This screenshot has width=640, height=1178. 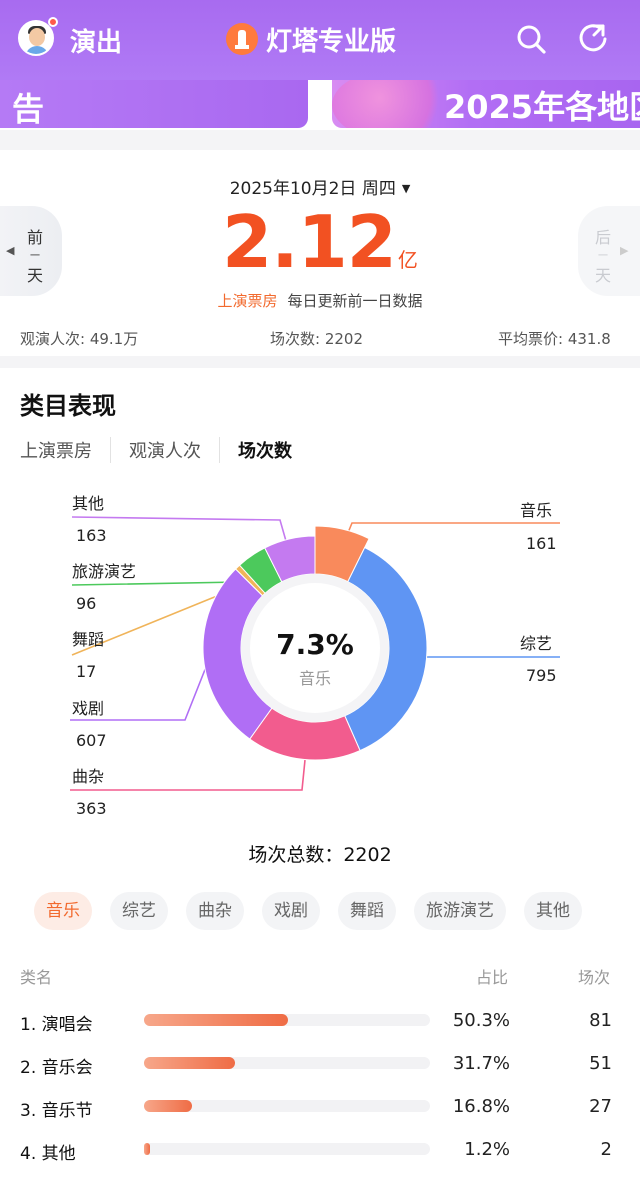 I want to click on chip-quyi: 曲杂, so click(x=215, y=911).